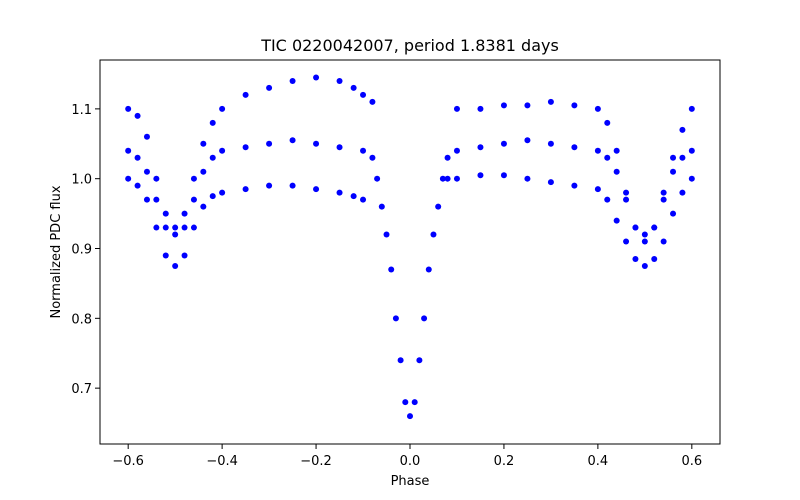 This screenshot has height=500, width=800. Describe the element at coordinates (81, 319) in the screenshot. I see `y-tick-label: 0.8` at that location.